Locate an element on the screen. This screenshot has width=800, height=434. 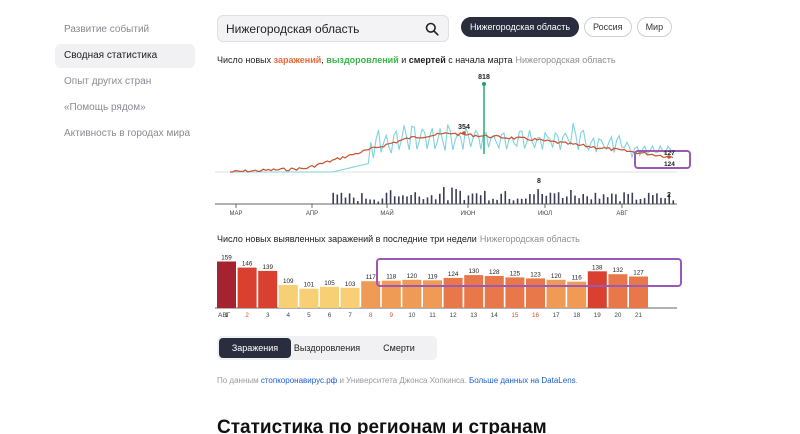
bar-value-label: 139 is located at coordinates (267, 267).